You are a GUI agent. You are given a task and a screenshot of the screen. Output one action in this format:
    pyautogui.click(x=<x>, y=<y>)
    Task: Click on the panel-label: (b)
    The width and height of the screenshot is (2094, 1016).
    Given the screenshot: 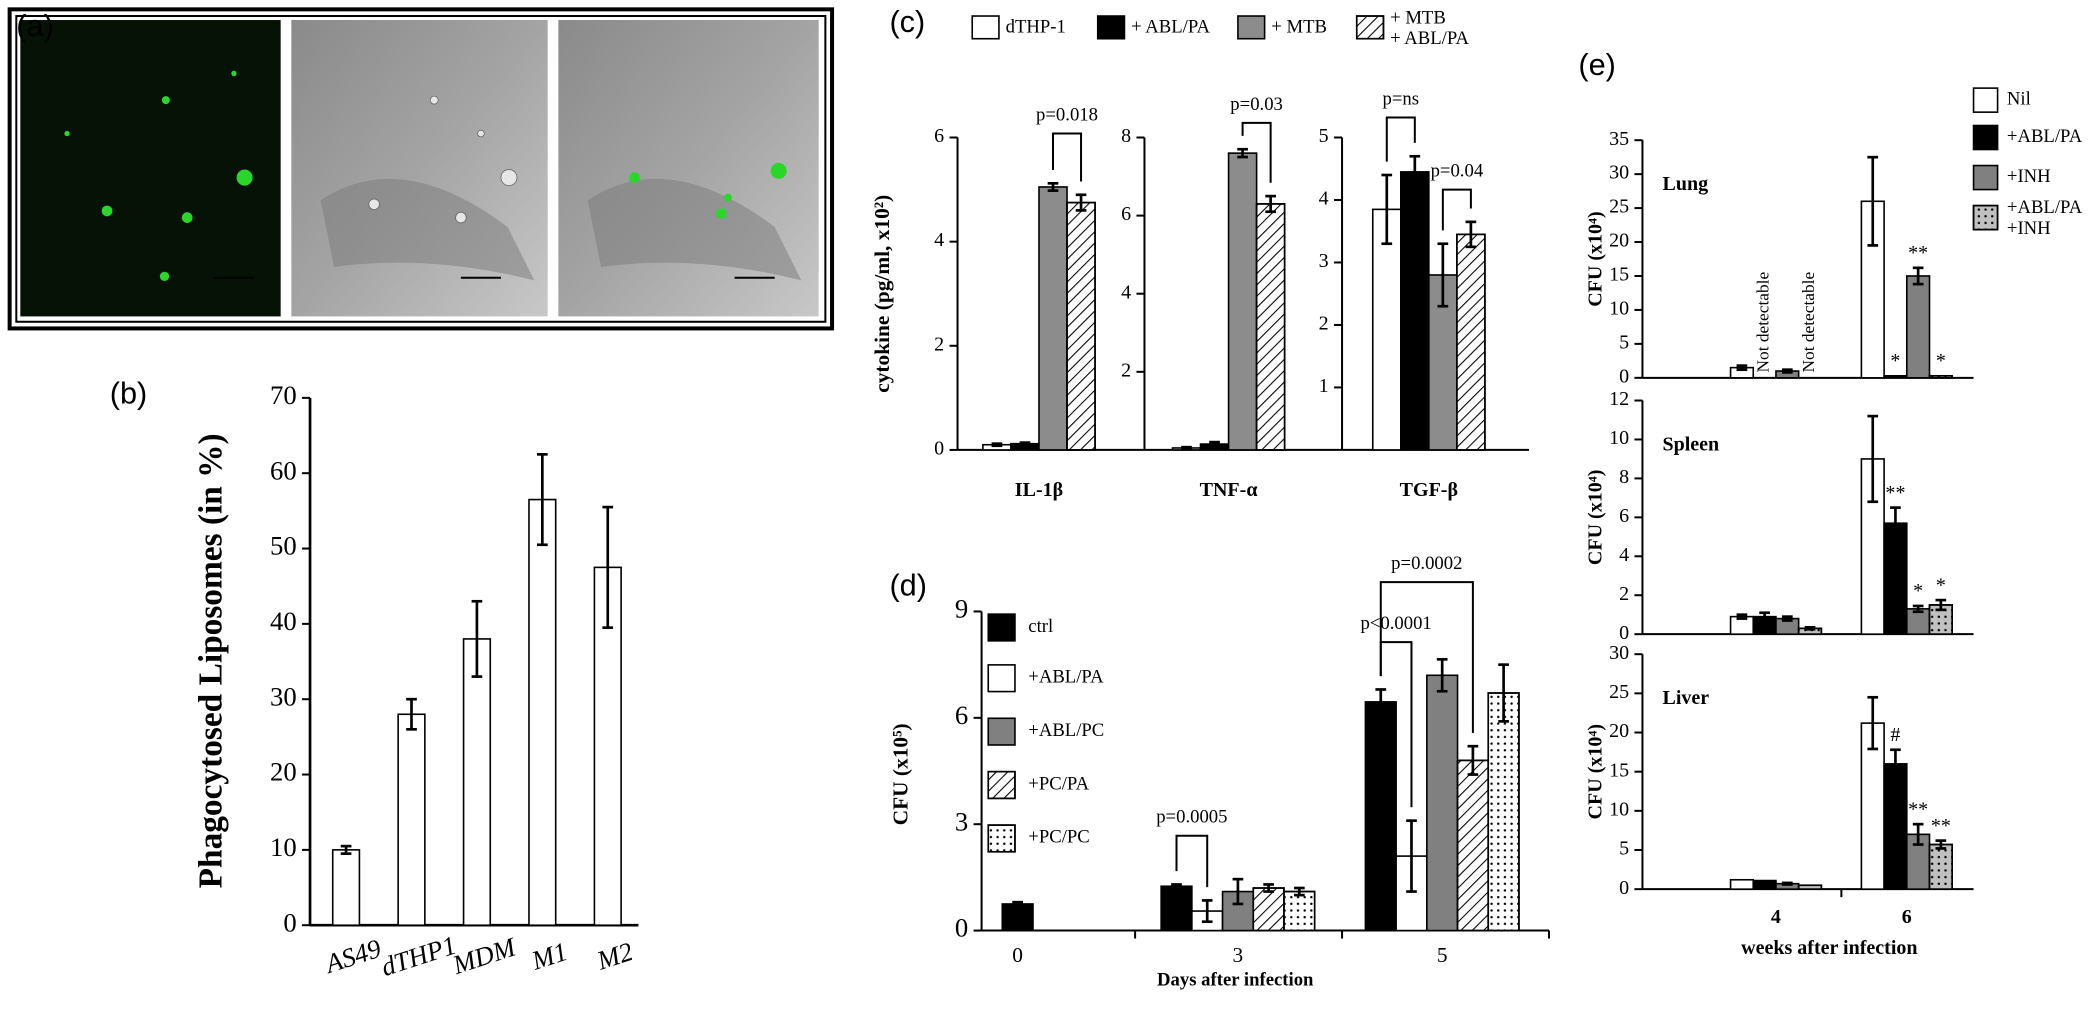 What is the action you would take?
    pyautogui.click(x=129, y=392)
    